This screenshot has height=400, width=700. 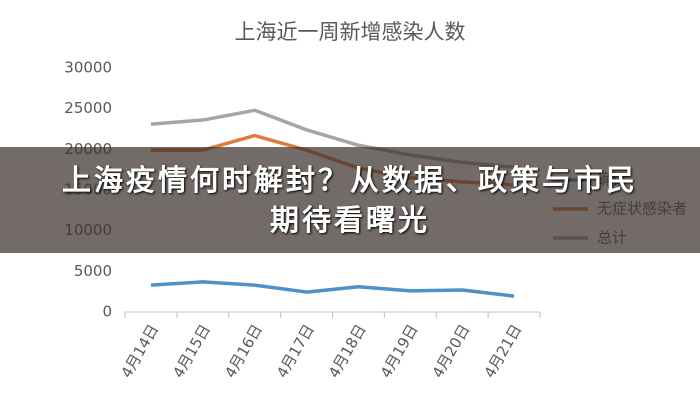 I want to click on x-tick-label: 4月16日, so click(x=243, y=351).